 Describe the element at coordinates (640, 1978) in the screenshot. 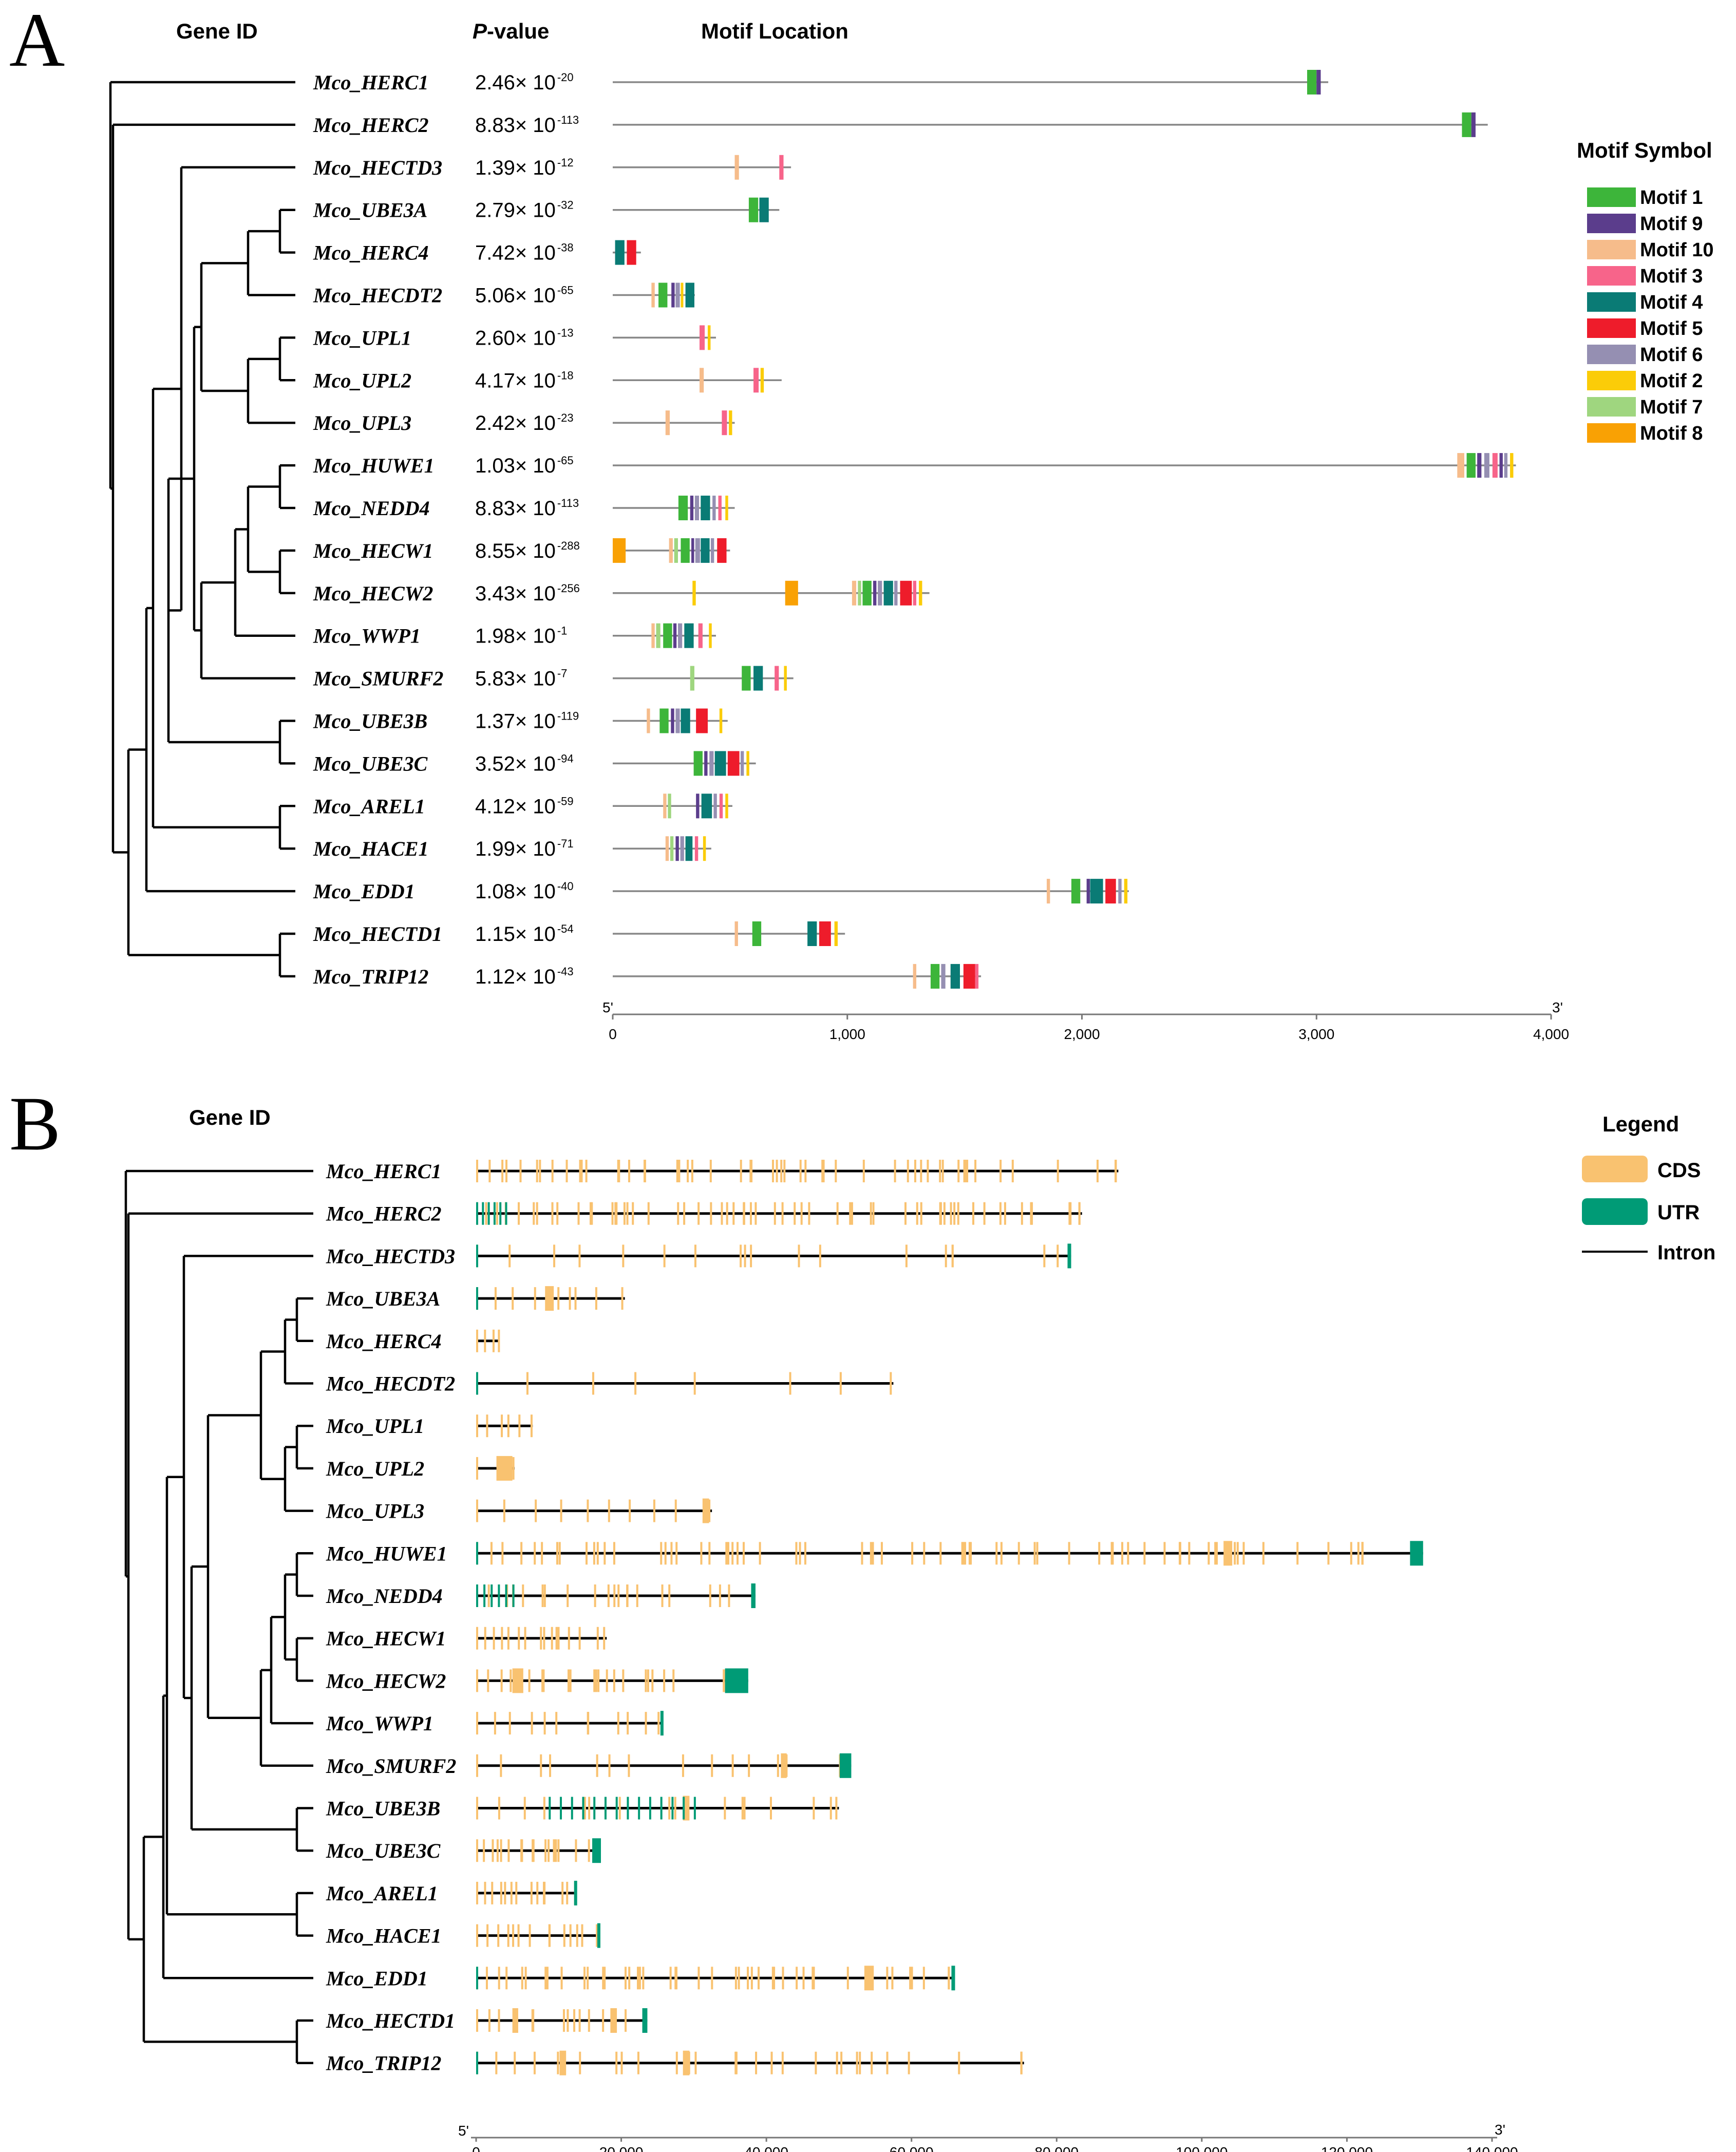

I see `gene-structure-row-mco-edd1: Mco_EDD1` at that location.